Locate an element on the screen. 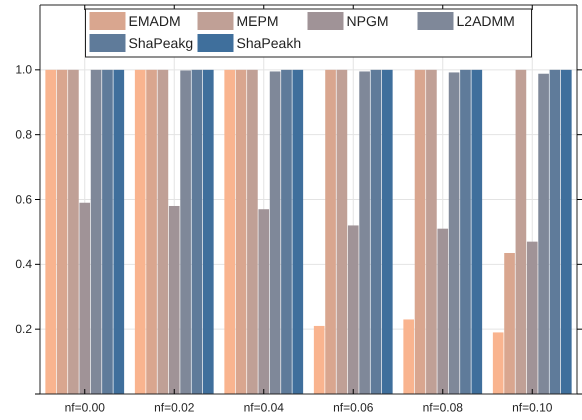 This screenshot has height=420, width=582. y-tick-label: 0.8 is located at coordinates (23, 135).